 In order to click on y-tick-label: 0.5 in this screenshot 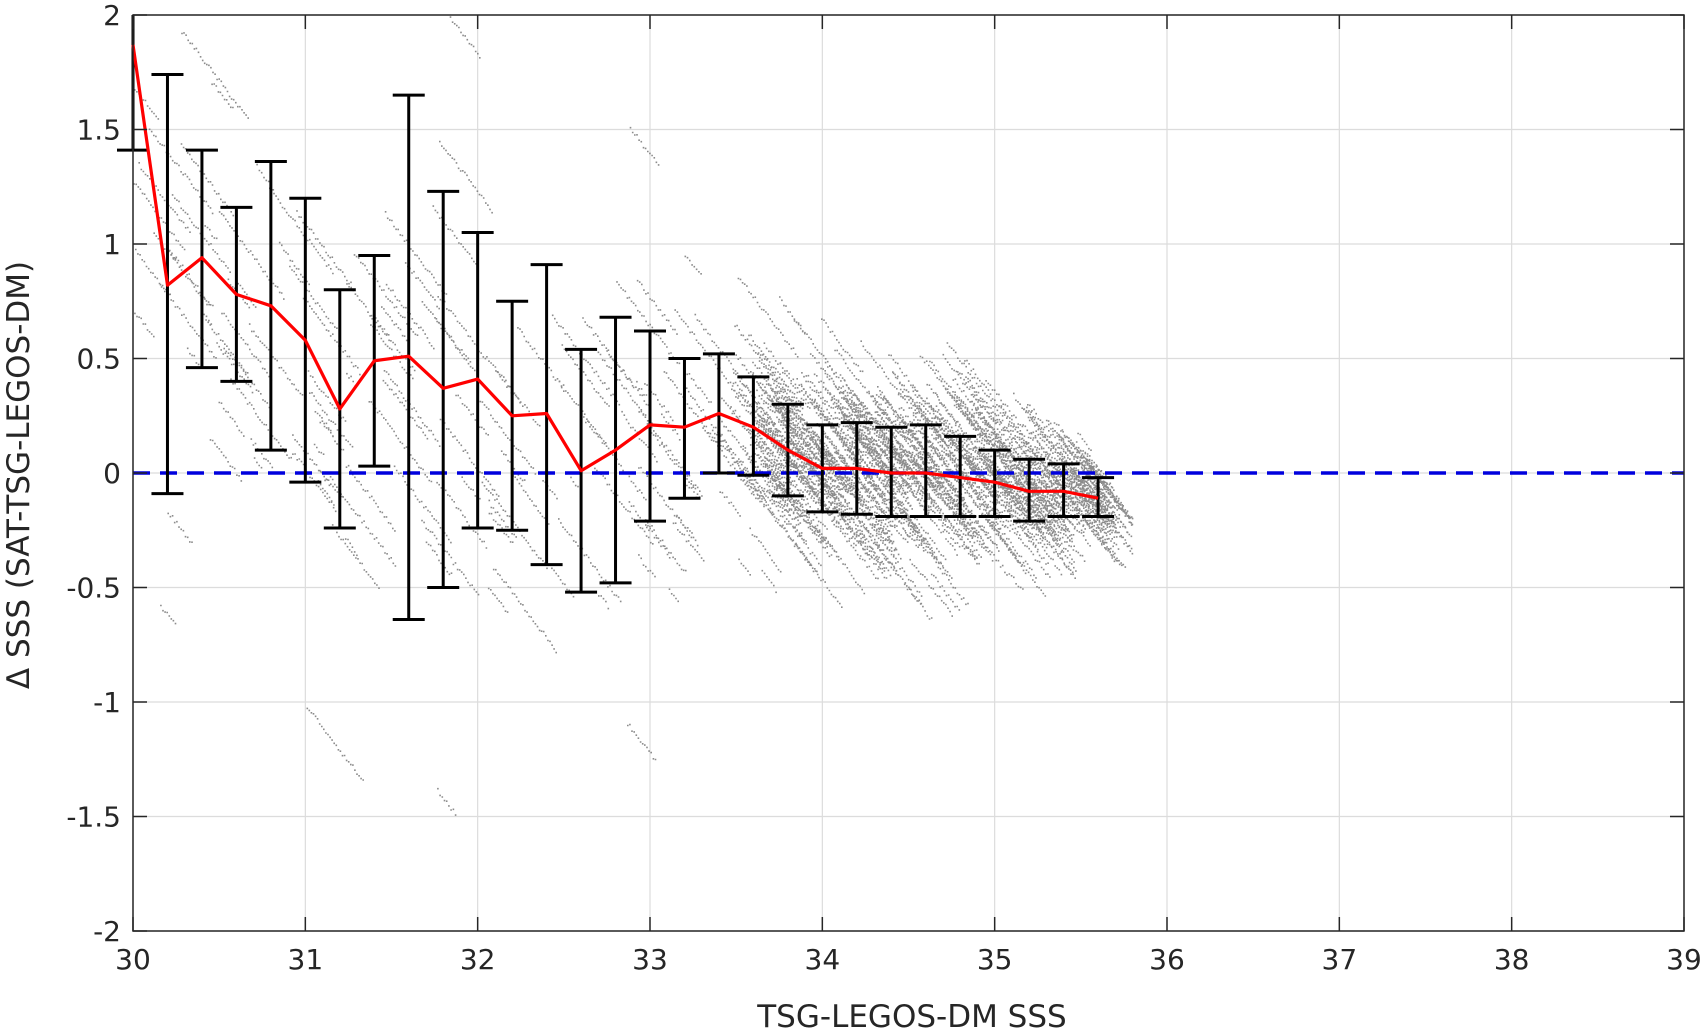, I will do `click(98, 359)`.